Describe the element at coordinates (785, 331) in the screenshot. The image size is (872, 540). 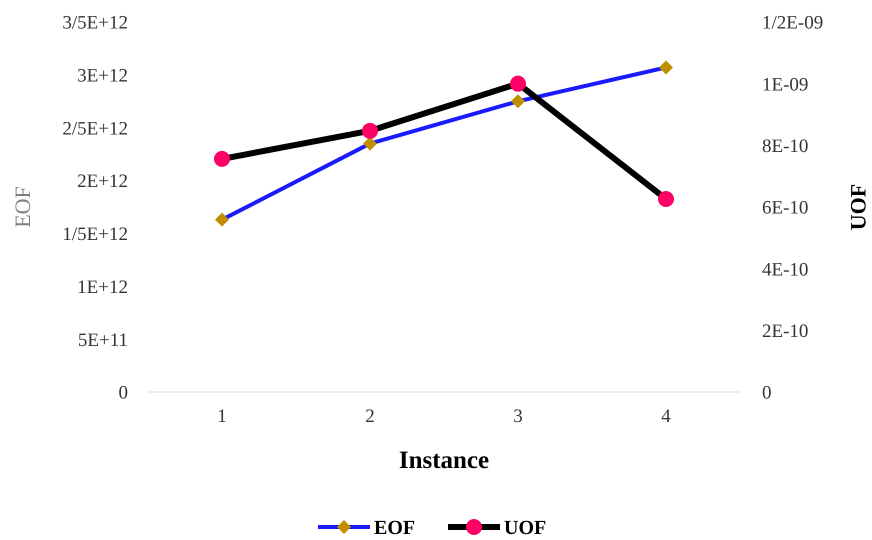
I see `y2-tick-label: 2E-10` at that location.